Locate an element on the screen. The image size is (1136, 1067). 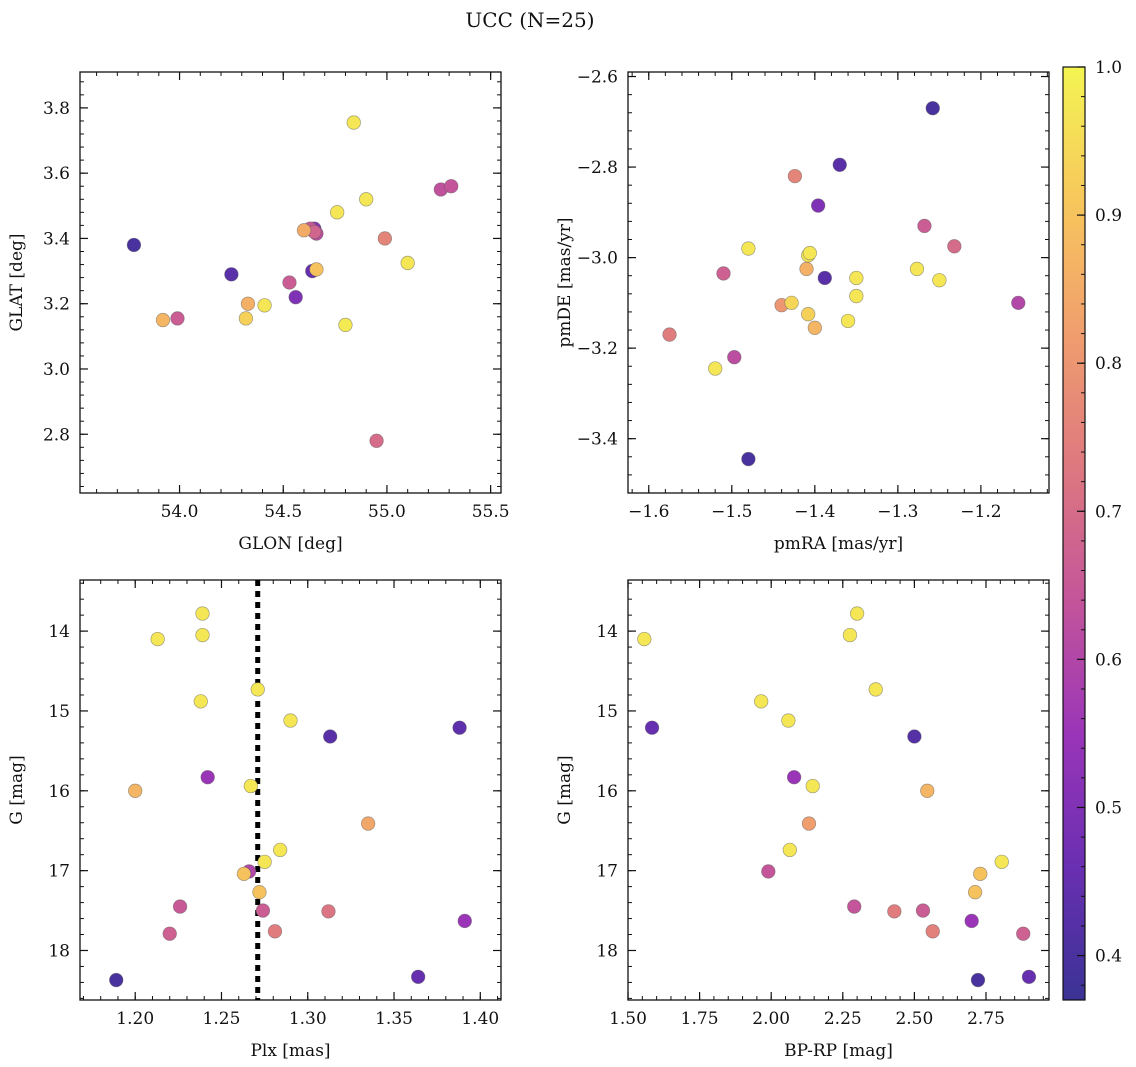
y-tick-label: −3.4 is located at coordinates (597, 440).